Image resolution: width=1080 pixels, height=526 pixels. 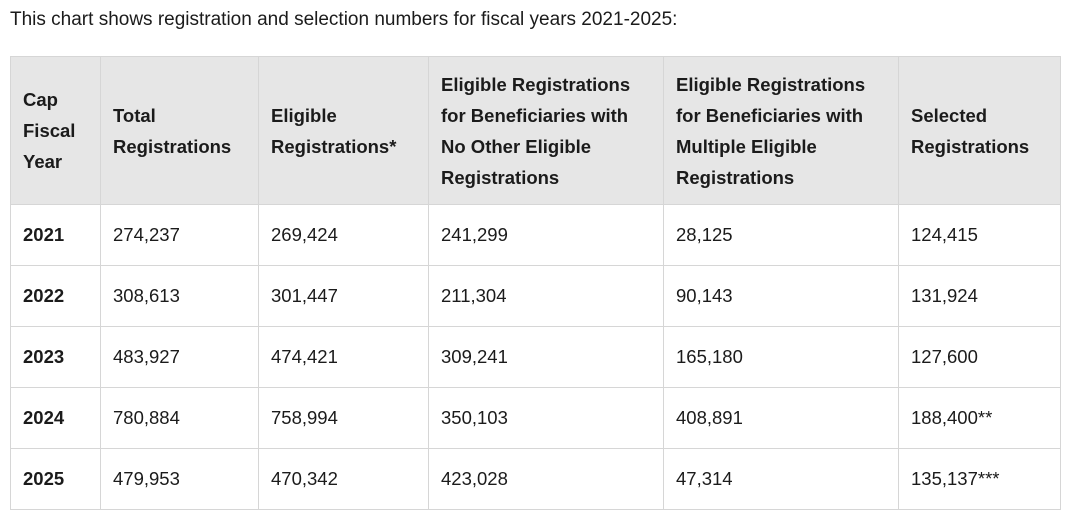 I want to click on cell-total-registrations: 308,613, so click(x=179, y=296).